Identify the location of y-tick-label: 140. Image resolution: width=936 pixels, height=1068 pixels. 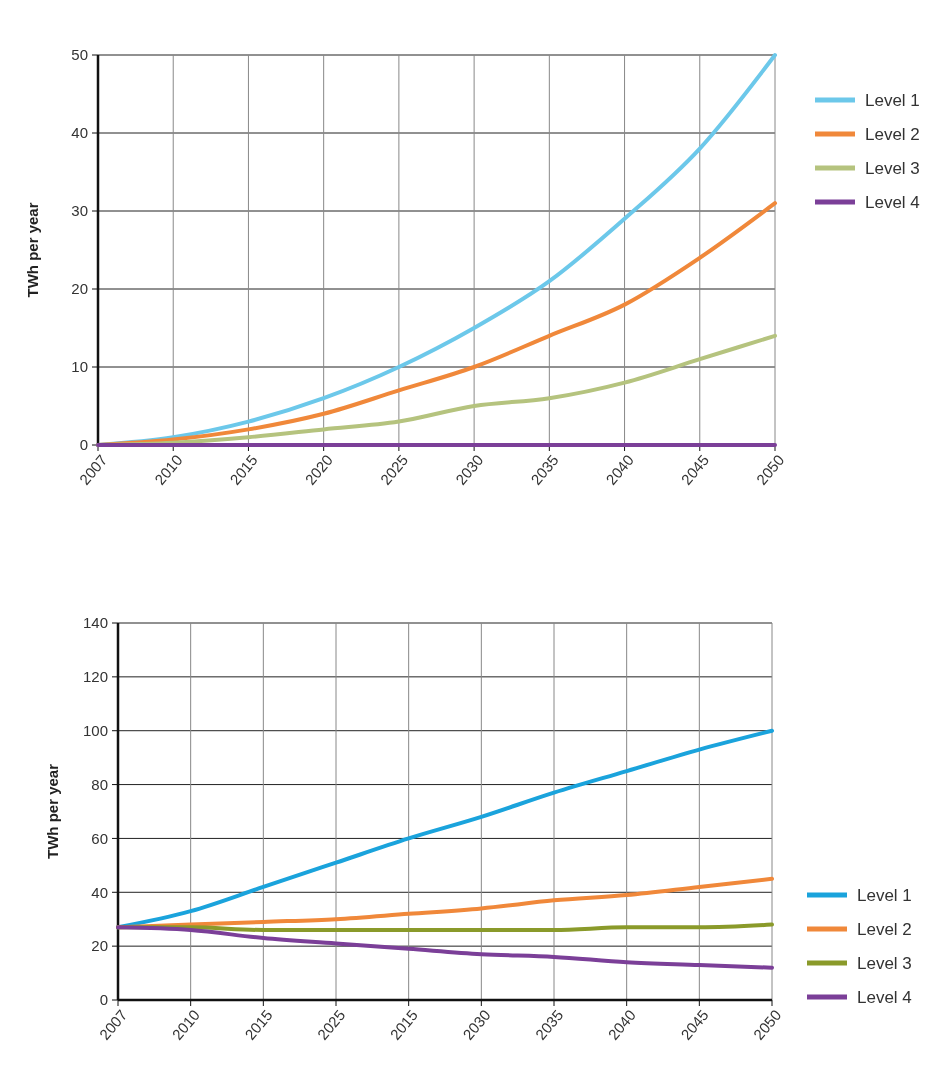
(95, 623).